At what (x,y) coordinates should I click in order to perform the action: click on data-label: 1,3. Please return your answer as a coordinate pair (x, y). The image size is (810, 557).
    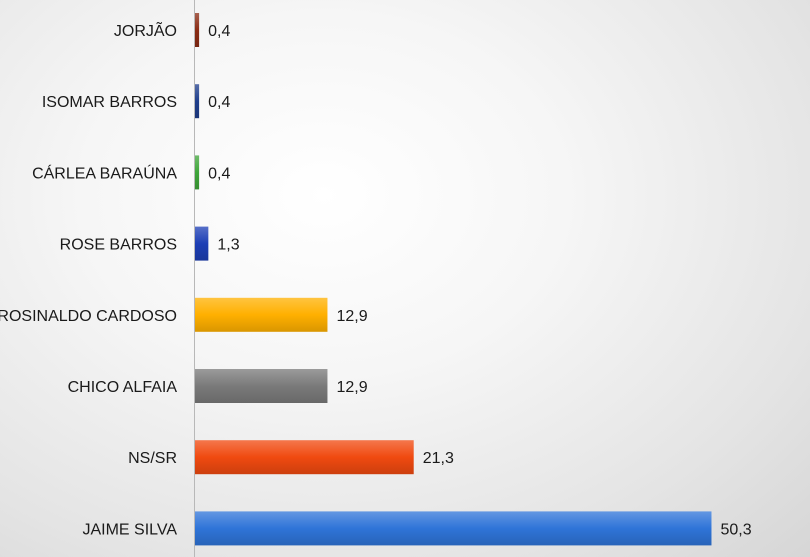
    Looking at the image, I should click on (228, 245).